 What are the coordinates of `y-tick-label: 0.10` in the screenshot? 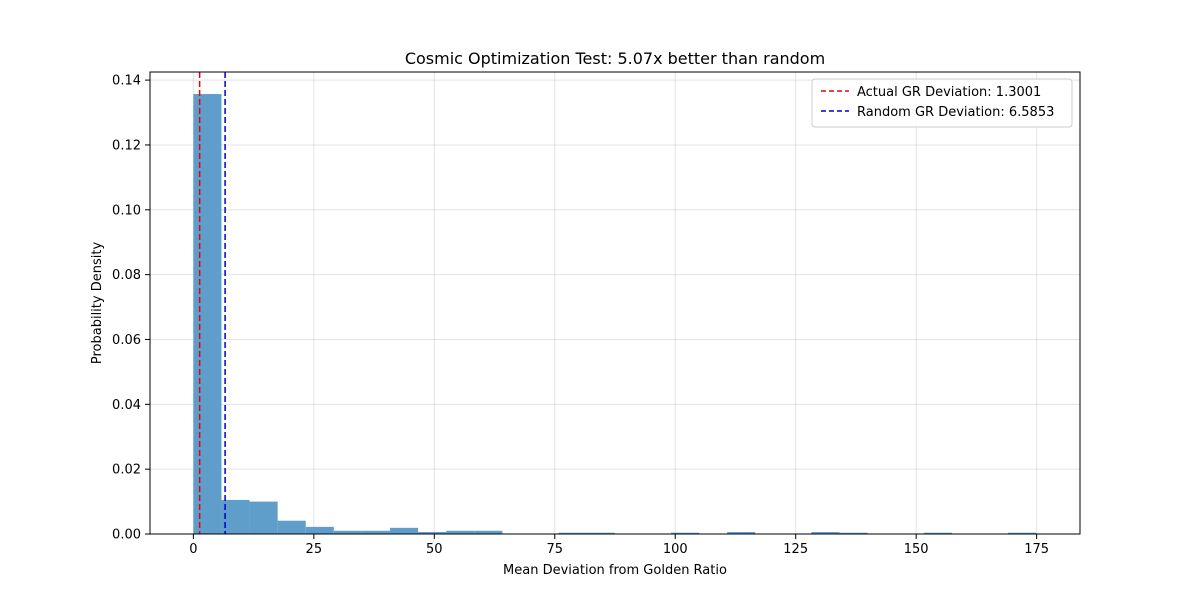 It's located at (126, 210).